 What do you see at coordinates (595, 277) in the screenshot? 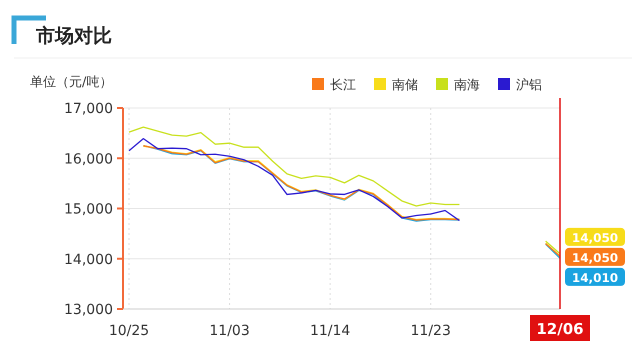
I see `data-label: 14,010` at bounding box center [595, 277].